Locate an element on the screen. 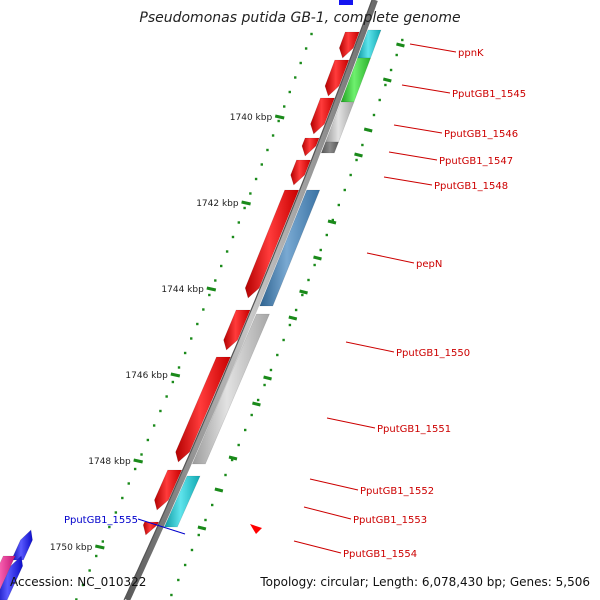 The height and width of the screenshot is (600, 600). cog-pink-block is located at coordinates (8, 573).